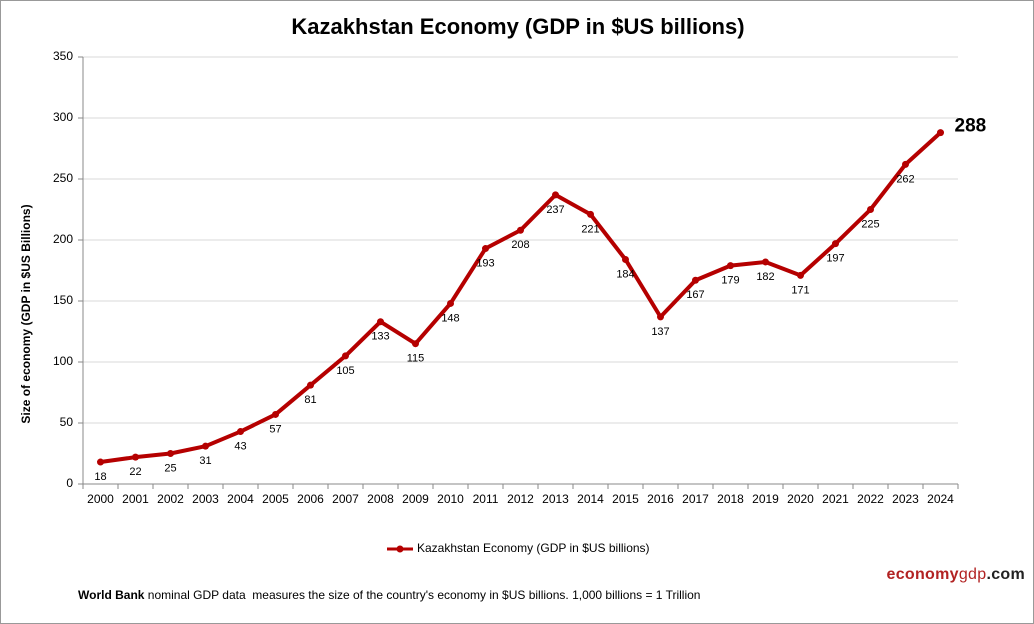 The image size is (1034, 624). What do you see at coordinates (922, 574) in the screenshot?
I see `brand-part: economy` at bounding box center [922, 574].